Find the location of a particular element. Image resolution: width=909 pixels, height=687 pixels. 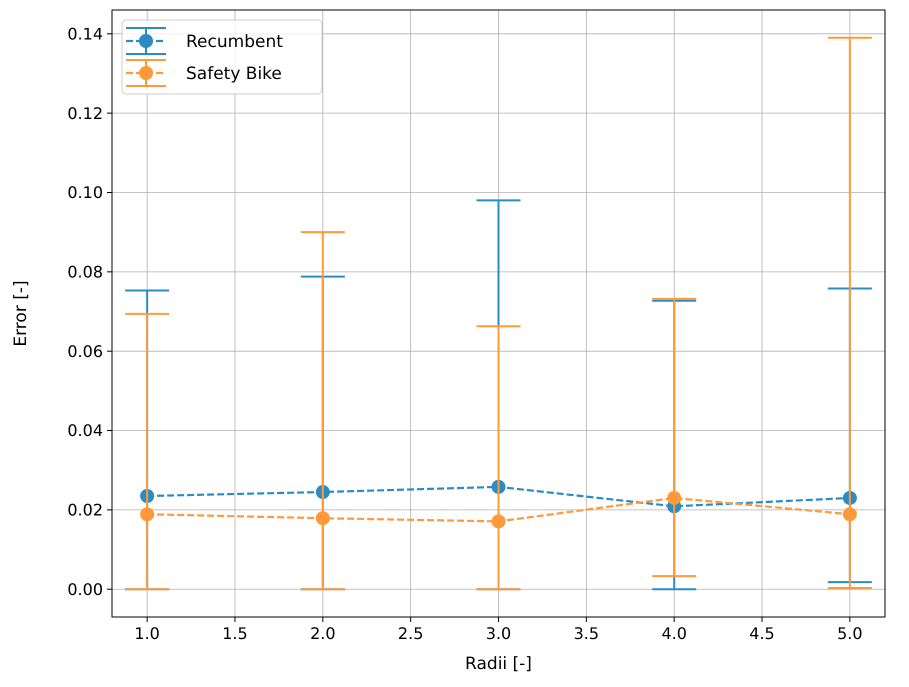

legend-label: Recumbent is located at coordinates (235, 42).